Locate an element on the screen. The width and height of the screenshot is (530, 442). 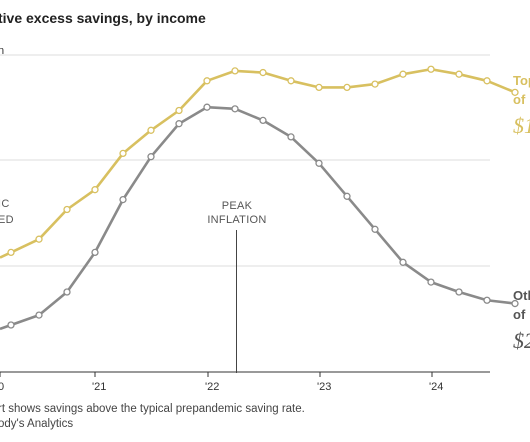
x-tick-label: '21 is located at coordinates (99, 387).